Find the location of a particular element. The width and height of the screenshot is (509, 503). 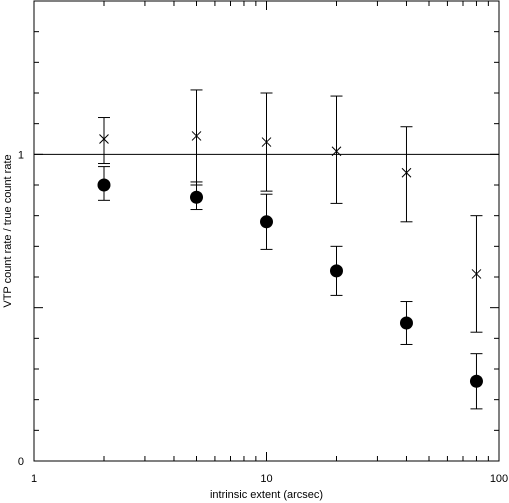

y-tick-labels: 0 1 is located at coordinates (21, 308).